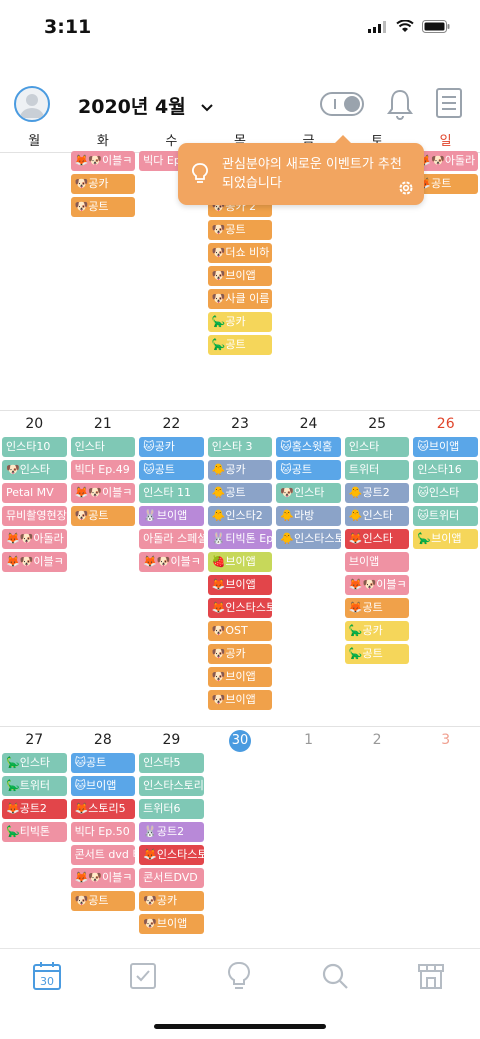 The image size is (480, 1039). I want to click on event-chip: 인스타 11, so click(171, 493).